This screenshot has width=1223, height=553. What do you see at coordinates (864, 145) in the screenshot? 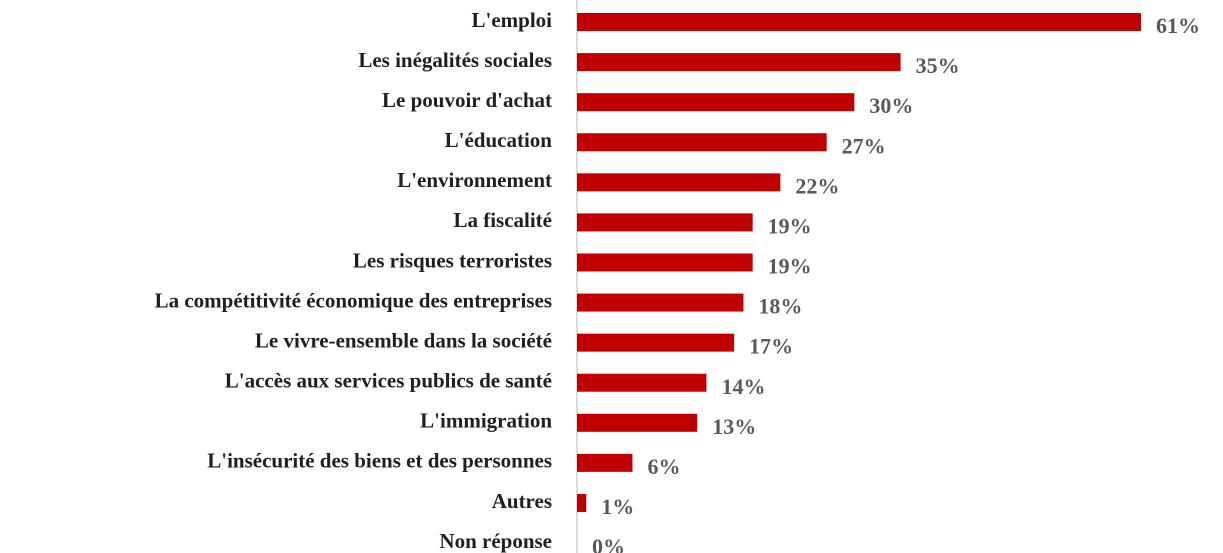
I see `value-label: 27%` at bounding box center [864, 145].